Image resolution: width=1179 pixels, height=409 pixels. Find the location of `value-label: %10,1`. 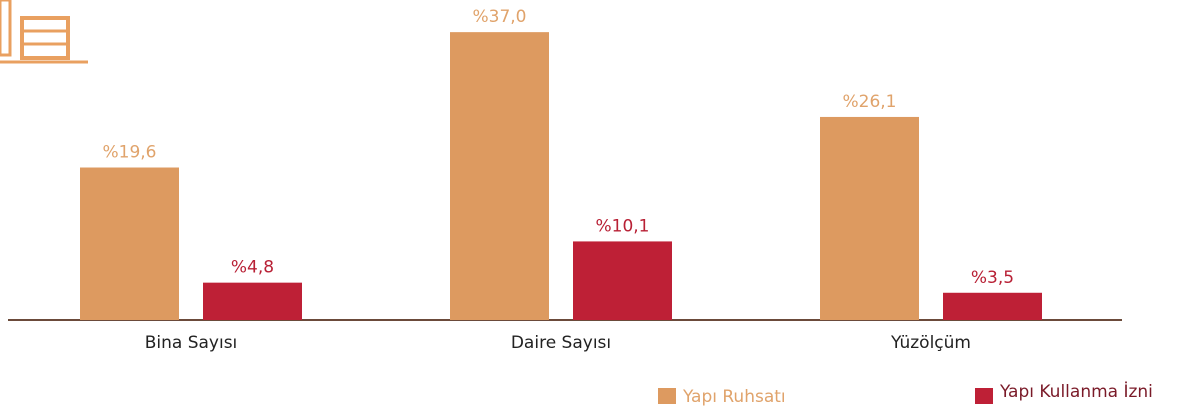

value-label: %10,1 is located at coordinates (622, 226).